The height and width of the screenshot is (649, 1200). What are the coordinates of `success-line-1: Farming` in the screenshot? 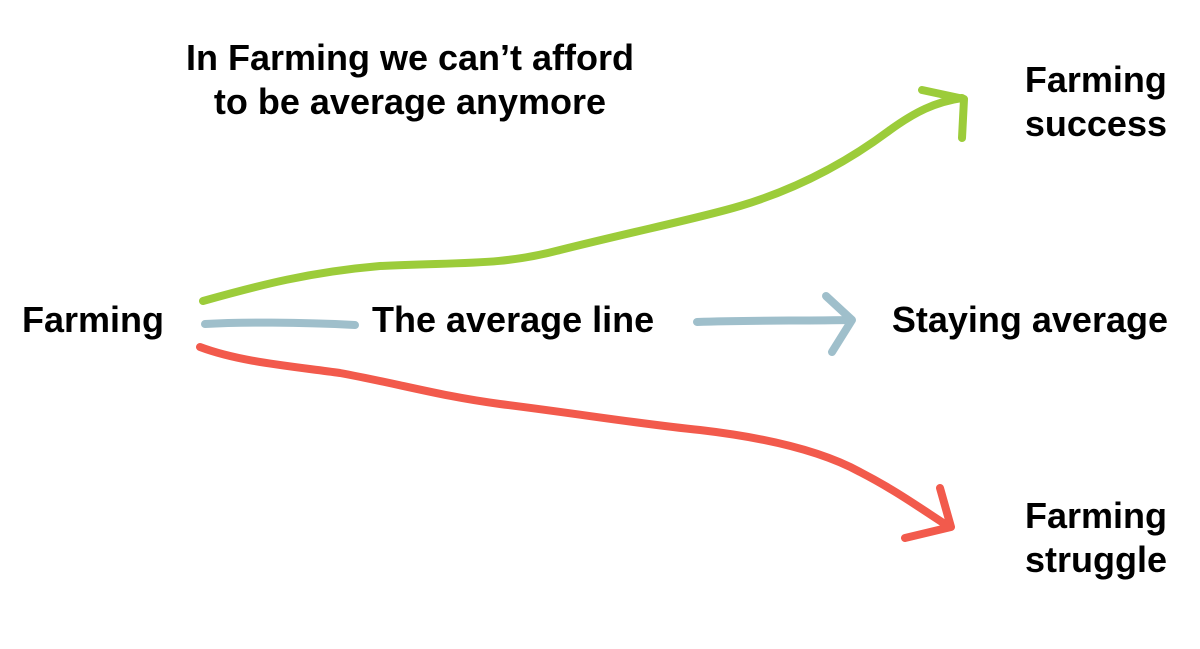 It's located at (1095, 79).